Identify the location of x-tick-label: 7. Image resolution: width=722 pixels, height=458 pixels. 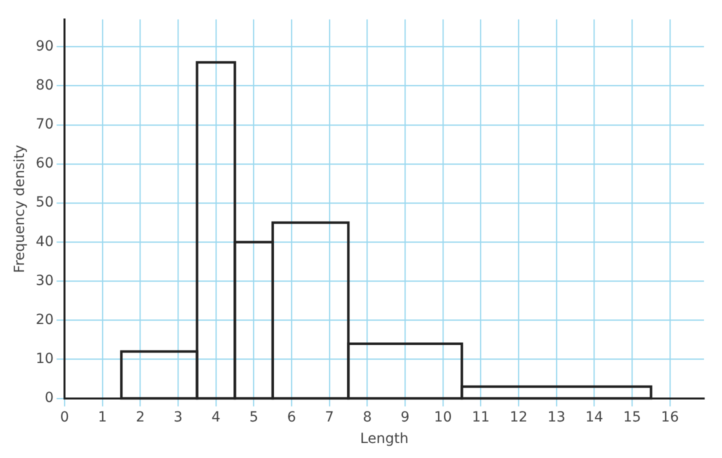
(329, 417).